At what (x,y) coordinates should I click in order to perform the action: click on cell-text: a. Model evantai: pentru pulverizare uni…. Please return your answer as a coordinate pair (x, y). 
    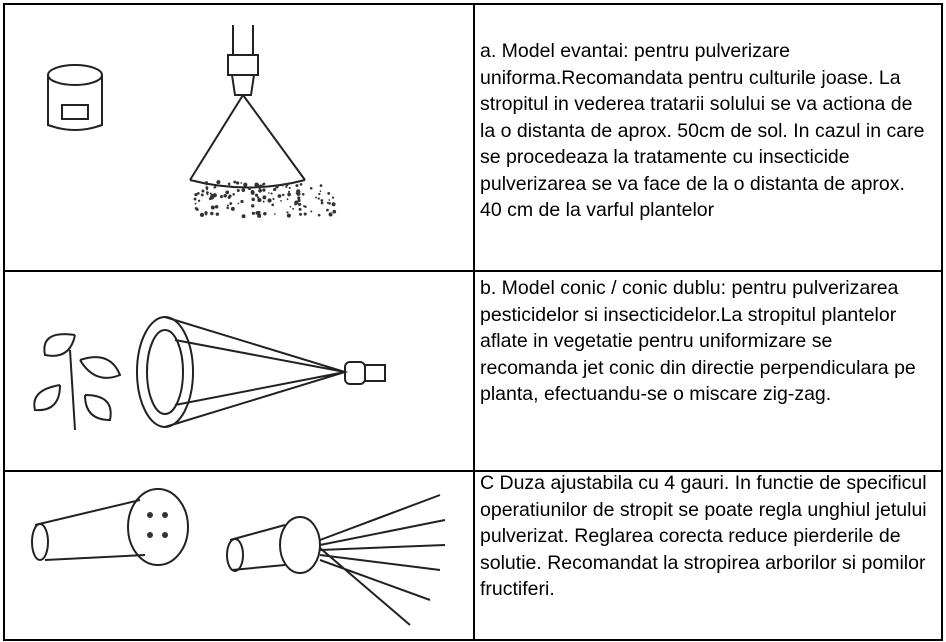
    Looking at the image, I should click on (702, 130).